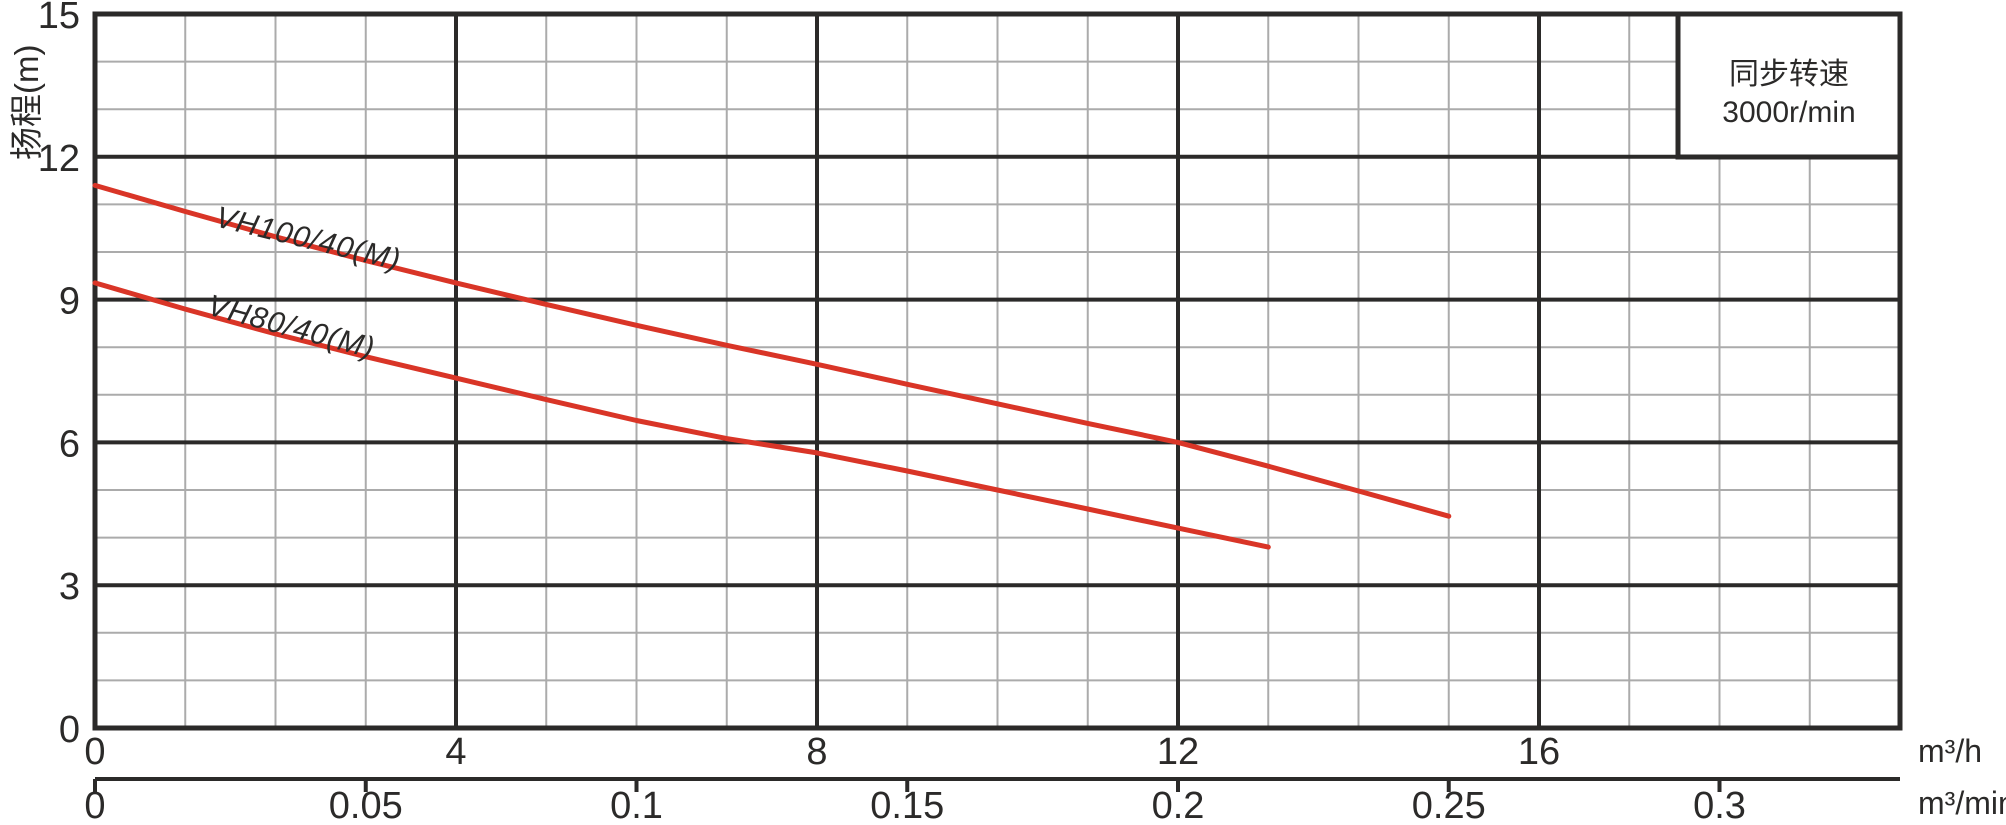  What do you see at coordinates (59, 18) in the screenshot?
I see `y-tick-label: 15` at bounding box center [59, 18].